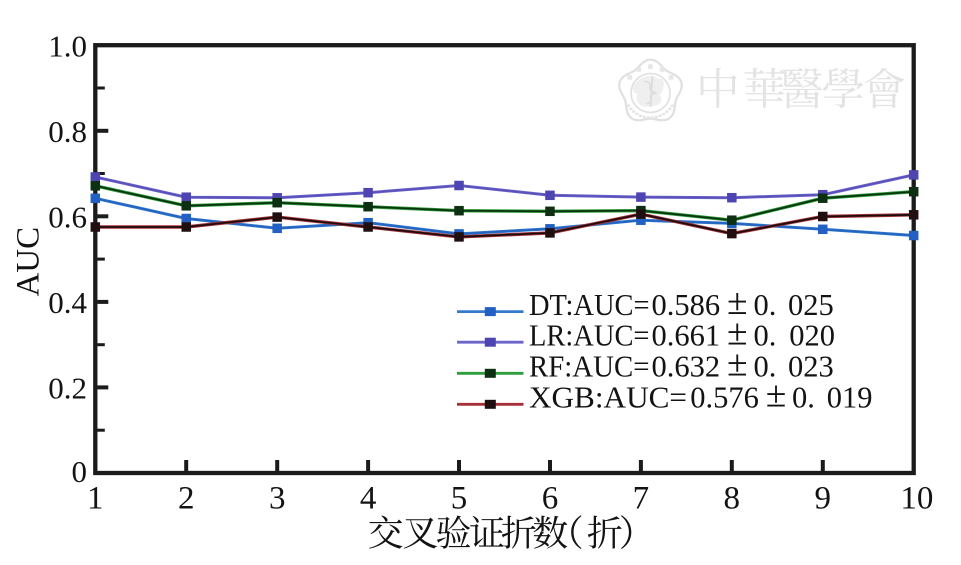 The height and width of the screenshot is (565, 961). What do you see at coordinates (811, 305) in the screenshot?
I see `svg-text: 025` at bounding box center [811, 305].